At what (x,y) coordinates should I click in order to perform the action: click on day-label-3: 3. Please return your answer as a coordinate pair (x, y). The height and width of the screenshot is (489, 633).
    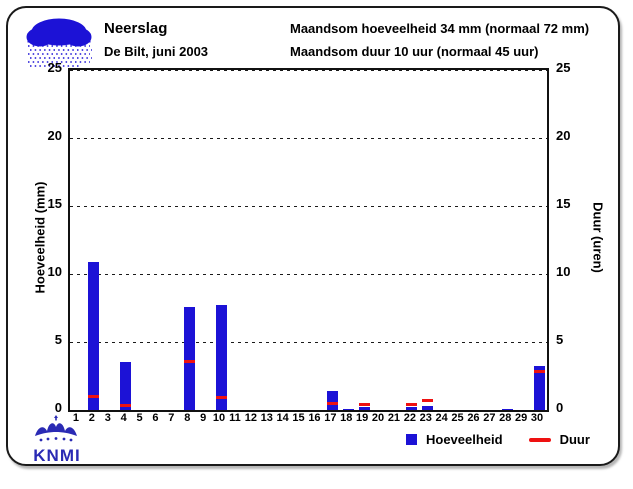
    Looking at the image, I should click on (107, 418).